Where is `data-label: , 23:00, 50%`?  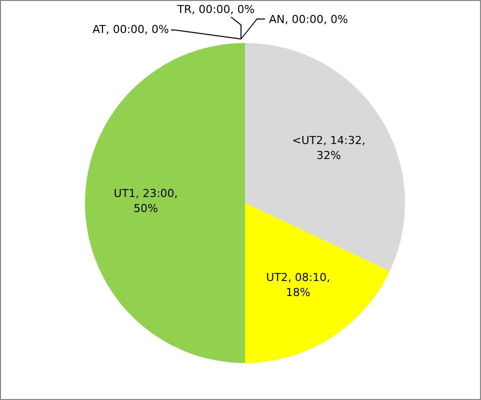
data-label: , 23:00, 50% is located at coordinates (156, 201).